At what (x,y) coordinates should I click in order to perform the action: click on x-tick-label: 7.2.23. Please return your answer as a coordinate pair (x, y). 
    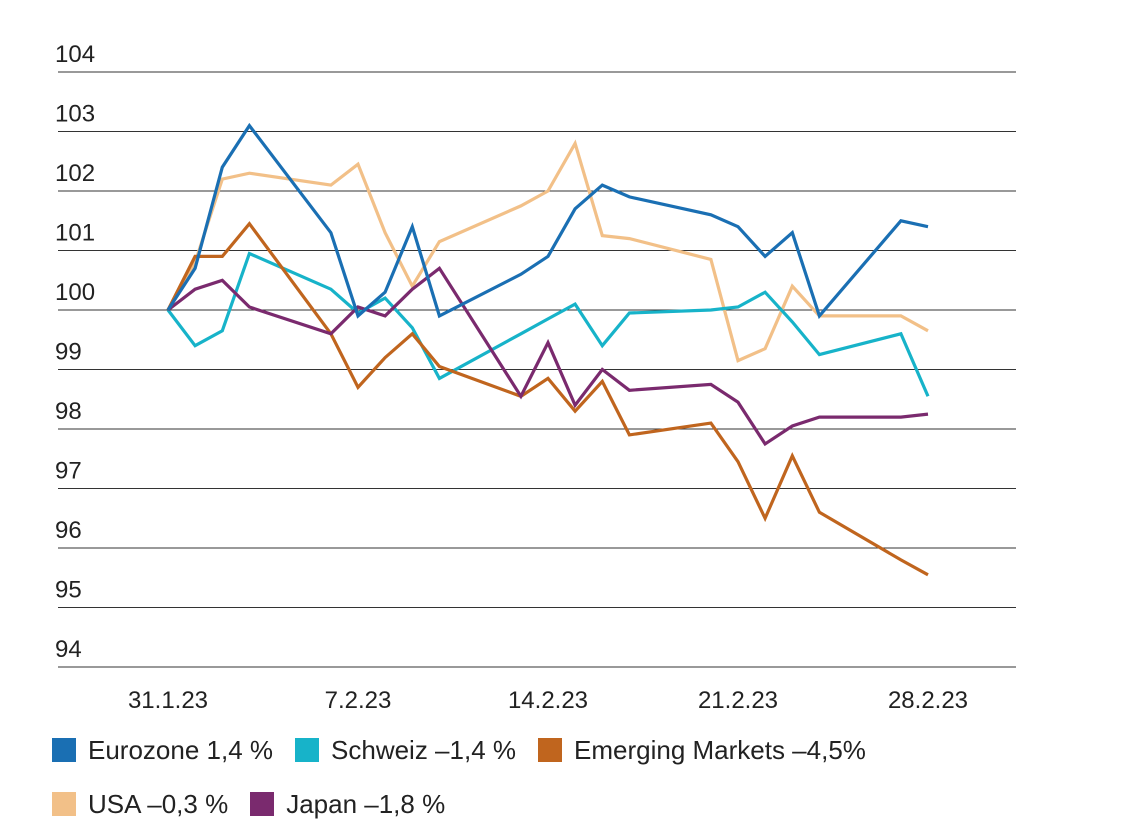
    Looking at the image, I should click on (358, 700).